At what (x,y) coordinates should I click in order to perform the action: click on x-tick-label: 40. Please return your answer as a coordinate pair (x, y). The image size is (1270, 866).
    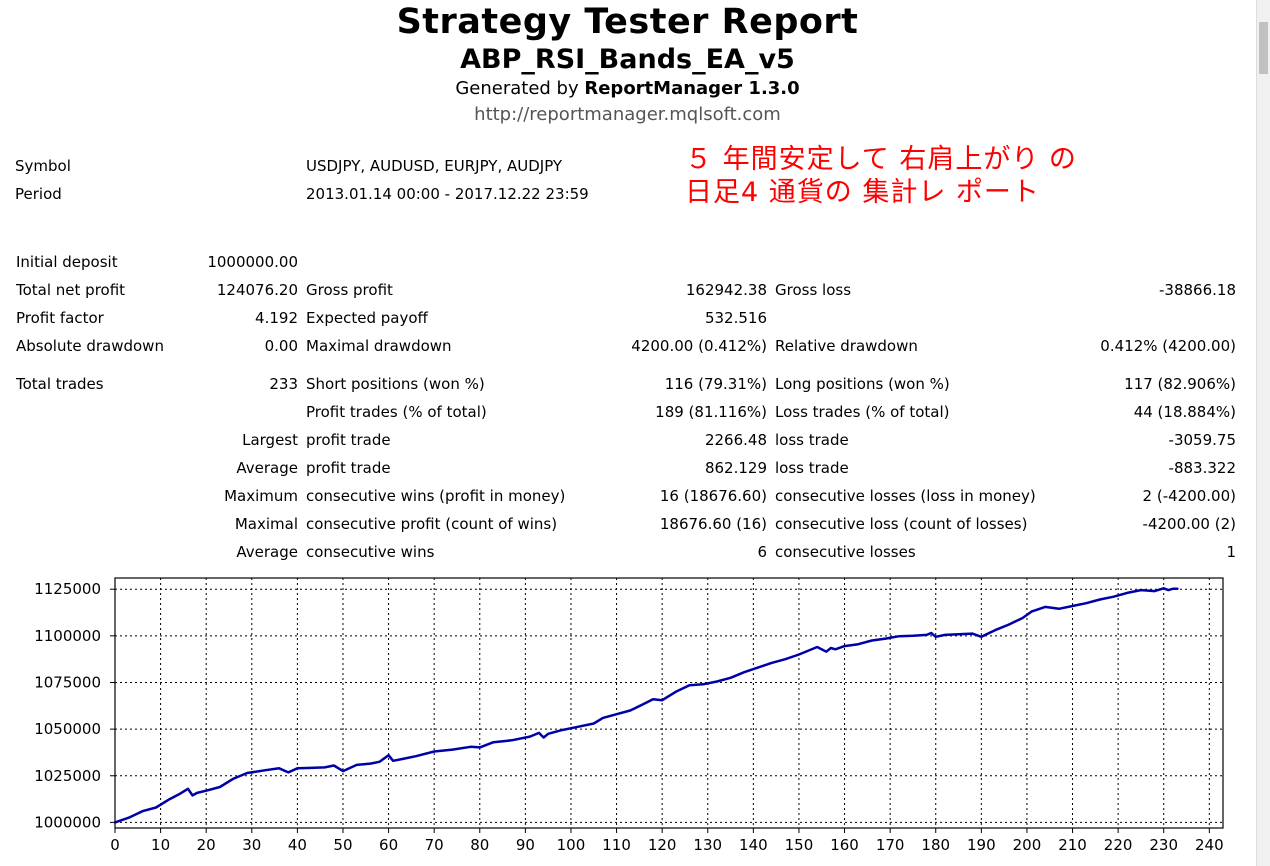
    Looking at the image, I should click on (297, 845).